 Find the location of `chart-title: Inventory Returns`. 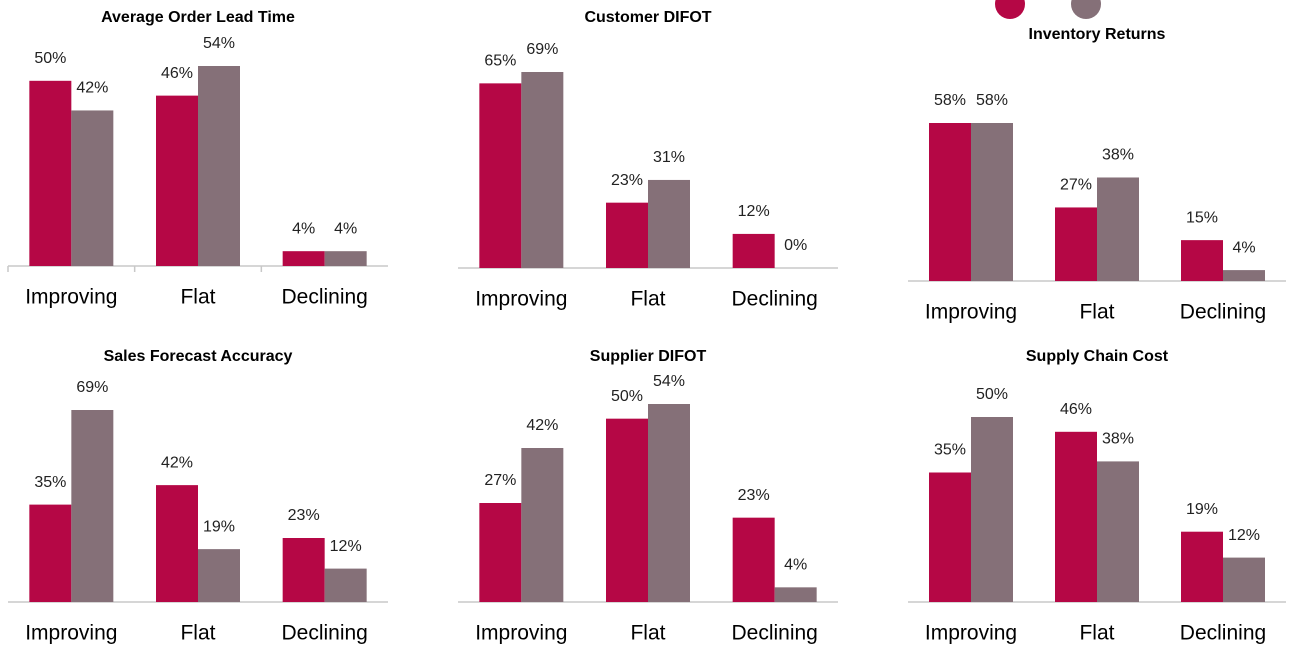

chart-title: Inventory Returns is located at coordinates (1097, 34).